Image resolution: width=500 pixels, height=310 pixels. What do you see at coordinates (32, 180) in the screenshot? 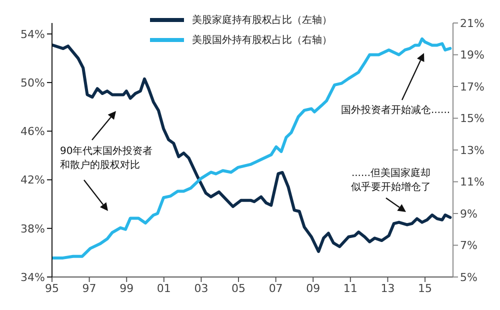
I see `y-tick-label: 42%` at bounding box center [32, 180].